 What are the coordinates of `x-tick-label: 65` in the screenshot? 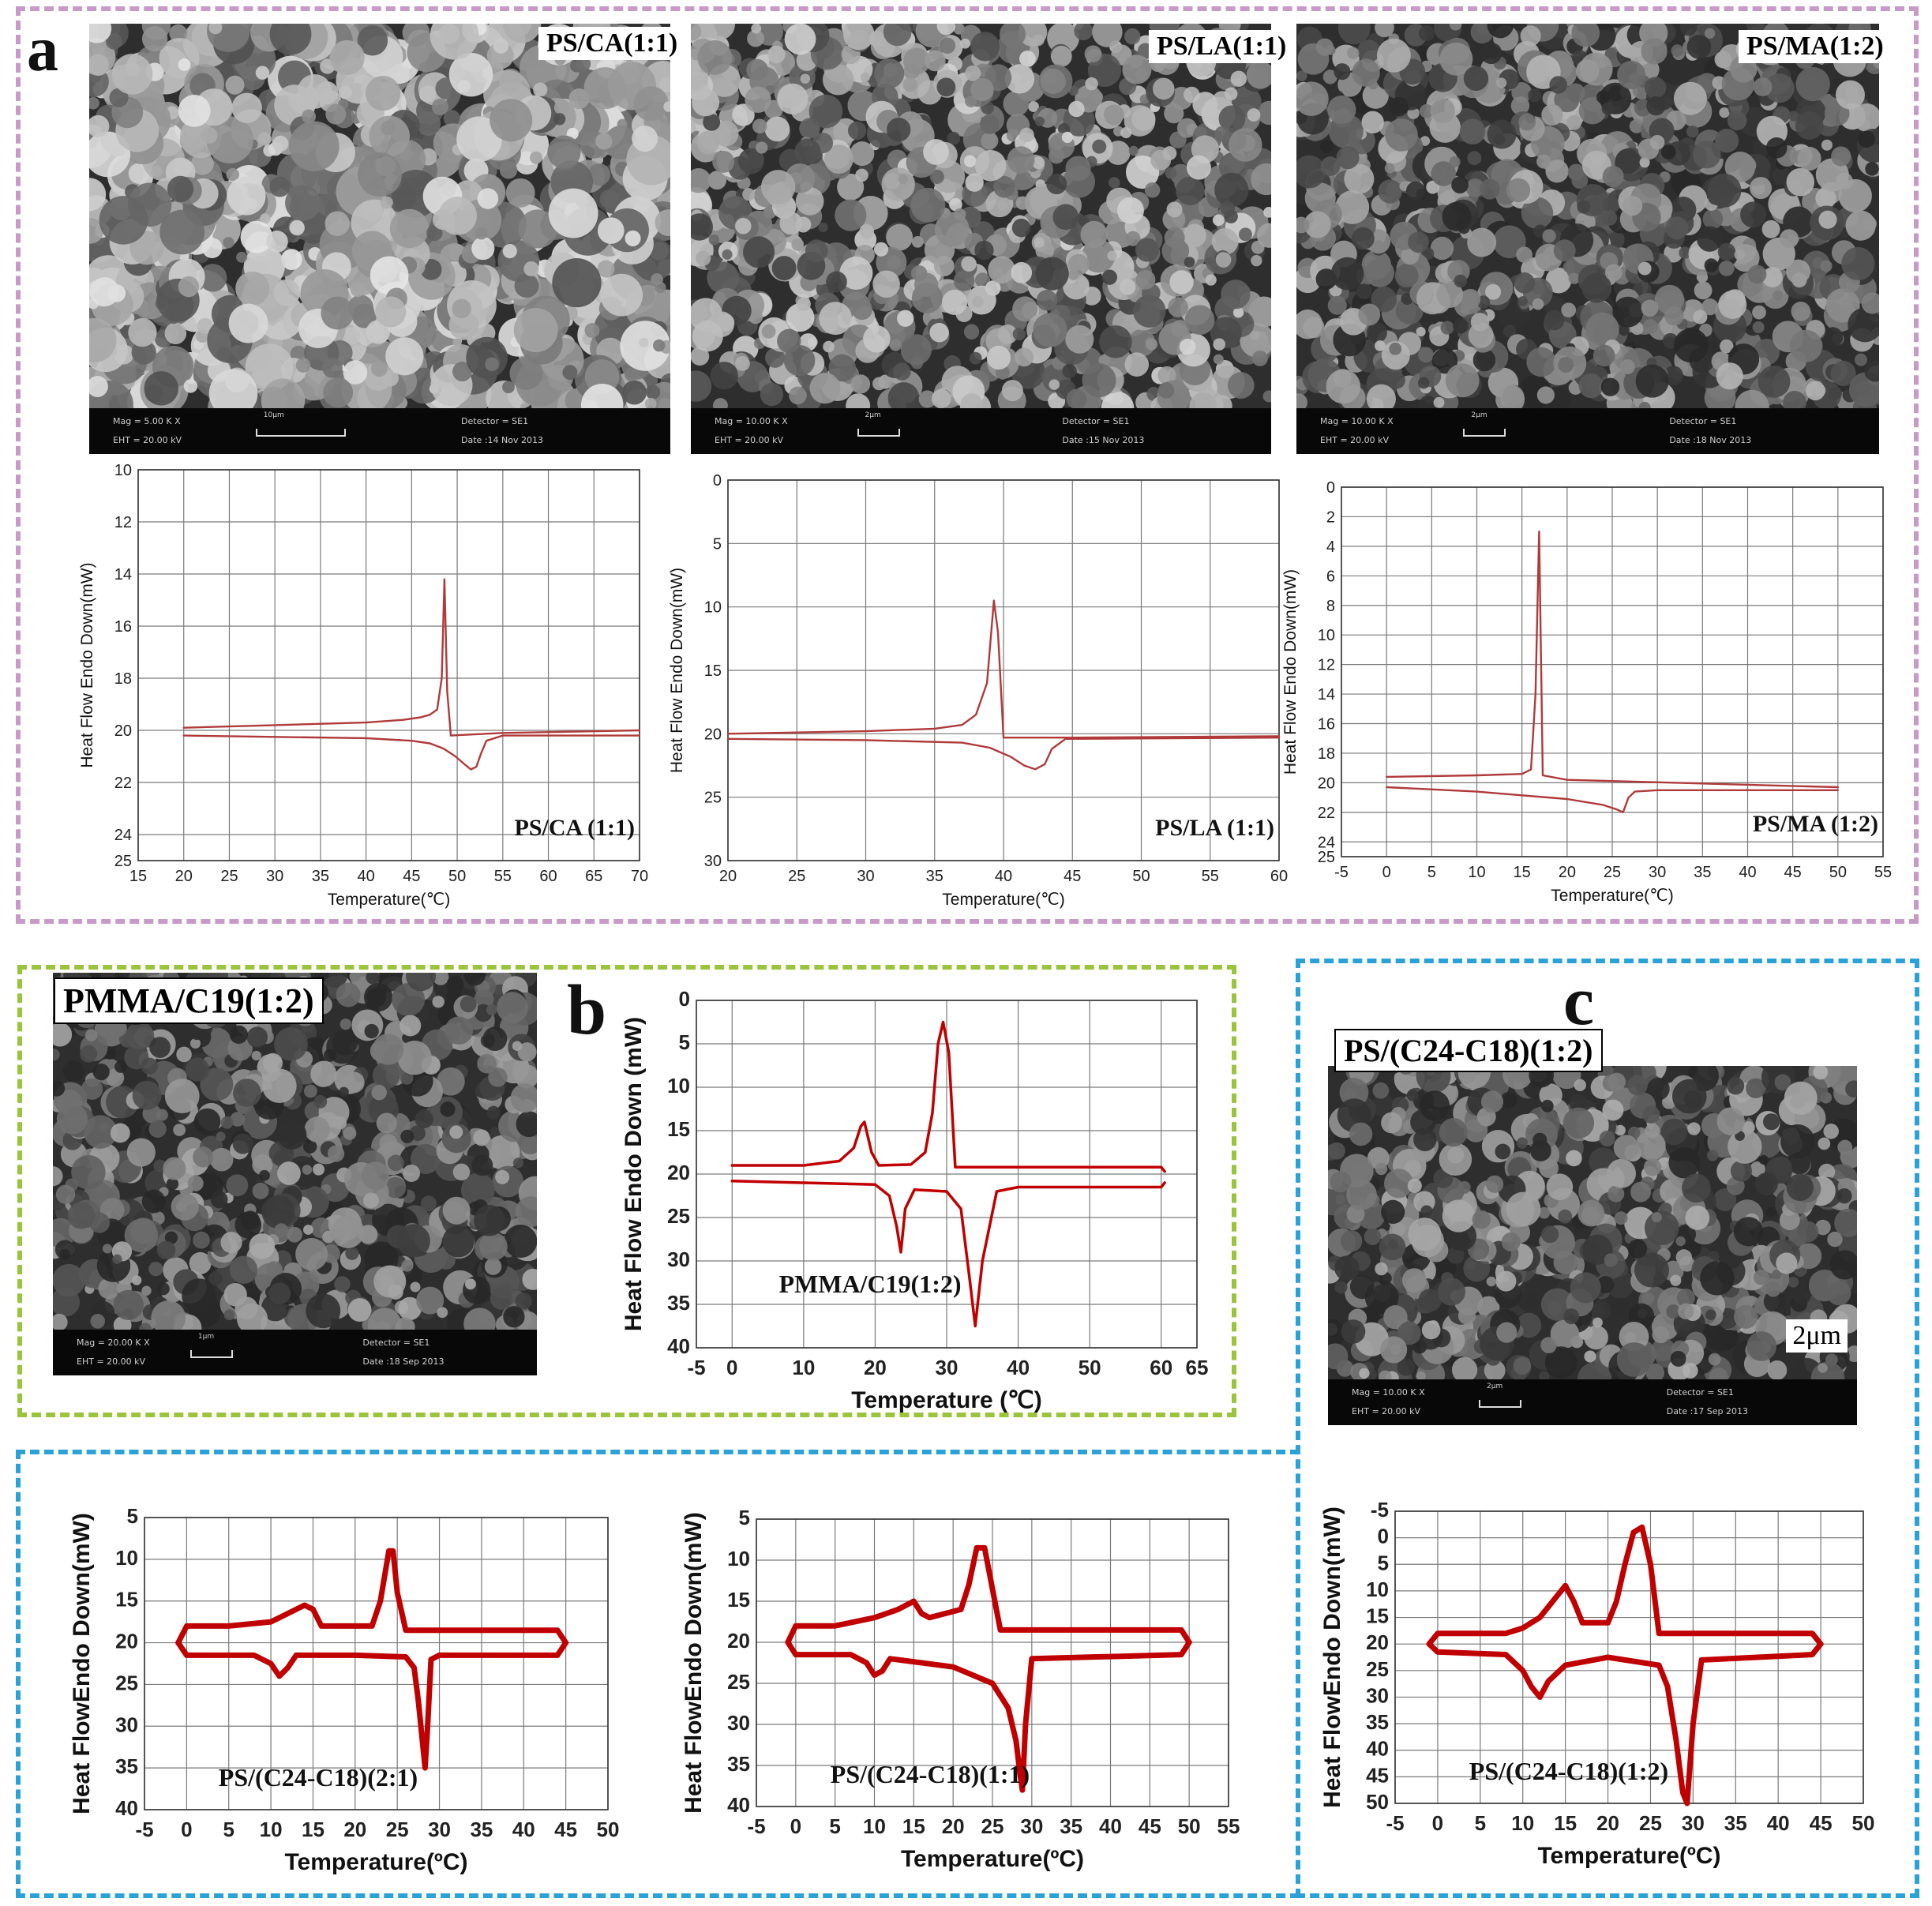 It's located at (1198, 1368).